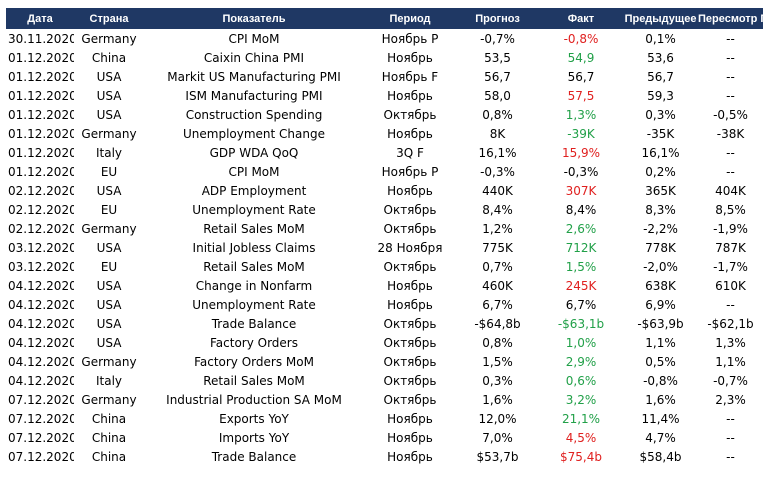  What do you see at coordinates (660, 133) in the screenshot?
I see `cell-previous: -35K` at bounding box center [660, 133].